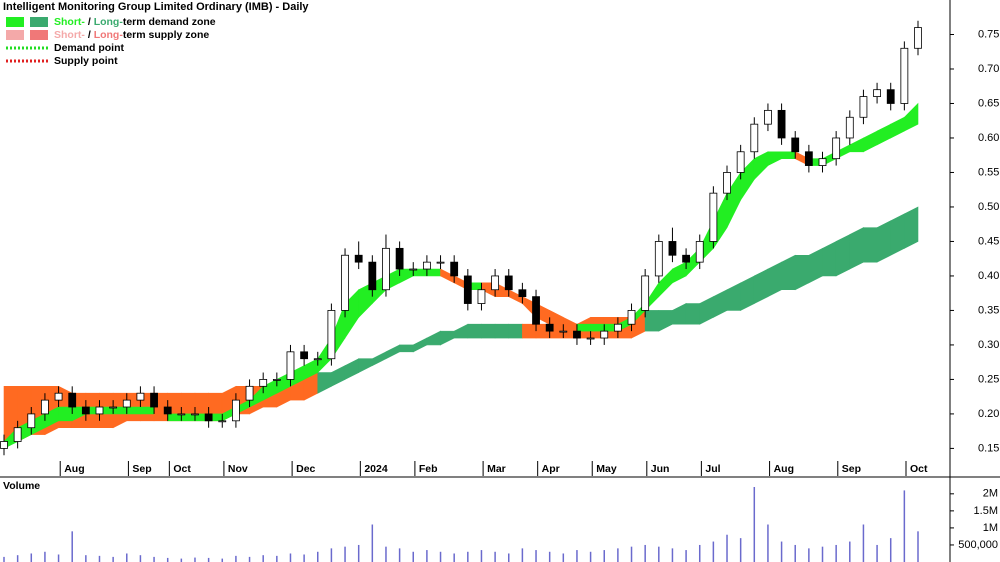 The width and height of the screenshot is (1000, 562). What do you see at coordinates (496, 469) in the screenshot?
I see `x-tick-label: Mar` at bounding box center [496, 469].